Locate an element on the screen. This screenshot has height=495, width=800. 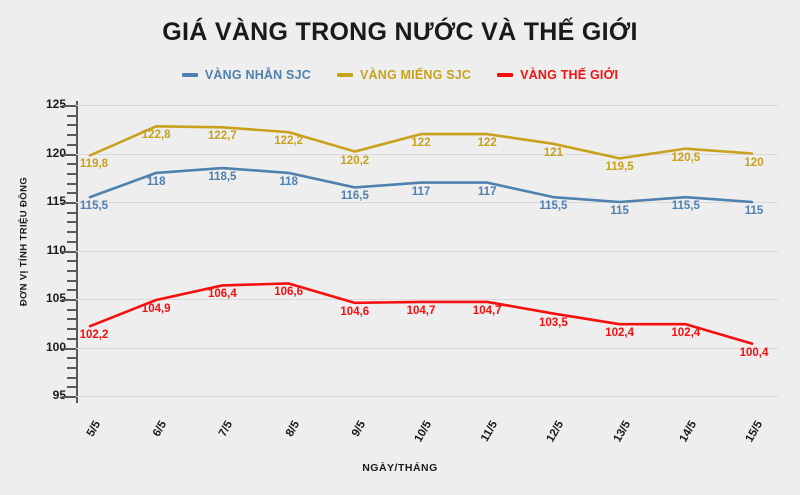
data-point-label: 119,8 is located at coordinates (94, 164).